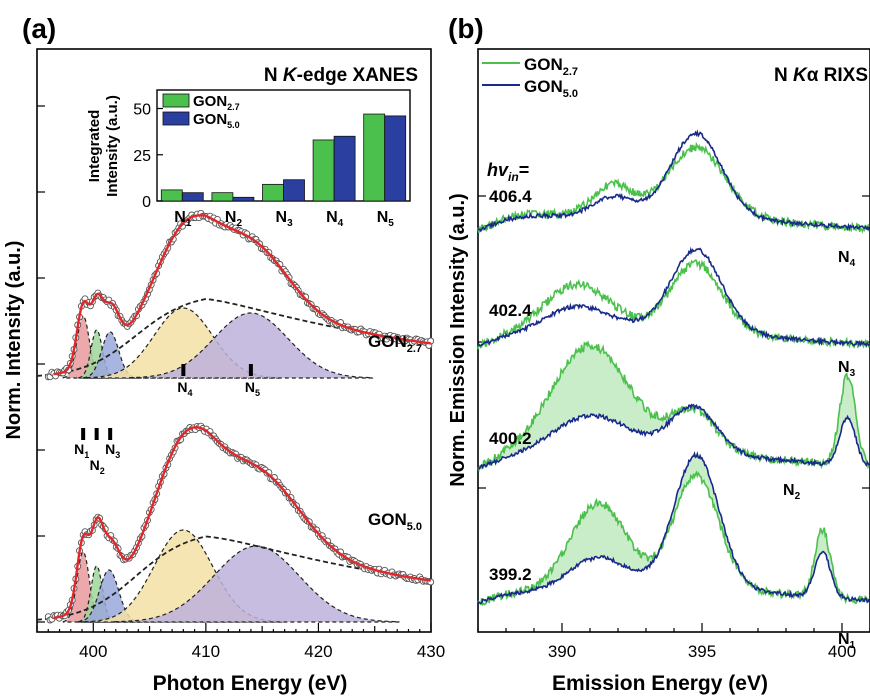  What do you see at coordinates (171, 195) in the screenshot?
I see `inset-bar-n1-gon27` at bounding box center [171, 195].